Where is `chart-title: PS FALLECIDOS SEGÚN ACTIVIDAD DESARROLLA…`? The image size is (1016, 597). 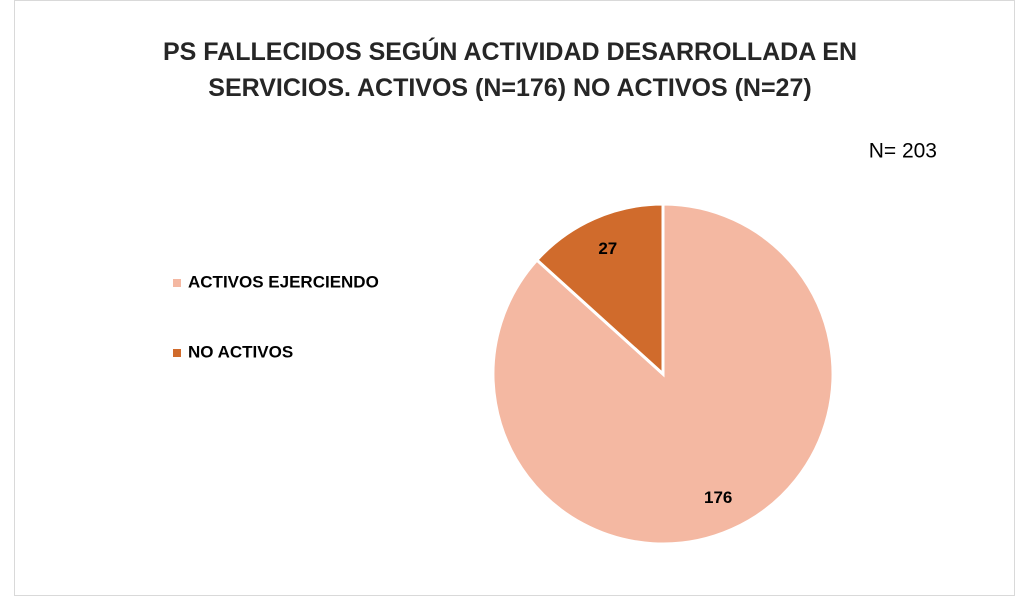
chart-title: PS FALLECIDOS SEGÚN ACTIVIDAD DESARROLLA… is located at coordinates (510, 70).